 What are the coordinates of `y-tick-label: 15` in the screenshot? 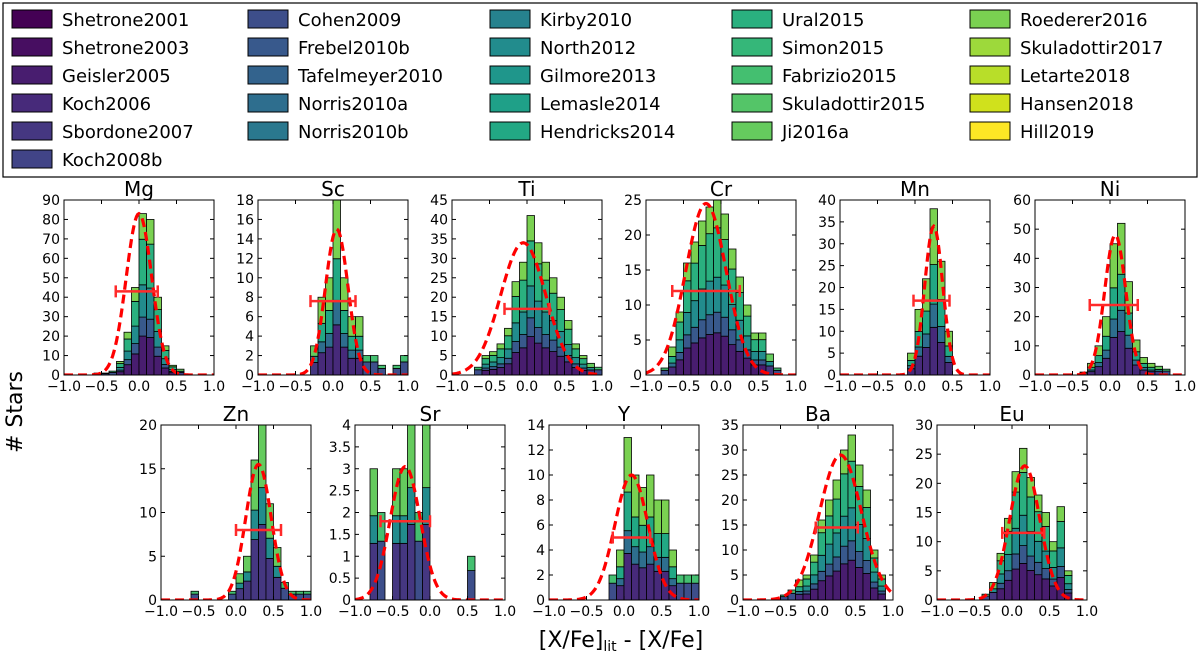 It's located at (730, 526).